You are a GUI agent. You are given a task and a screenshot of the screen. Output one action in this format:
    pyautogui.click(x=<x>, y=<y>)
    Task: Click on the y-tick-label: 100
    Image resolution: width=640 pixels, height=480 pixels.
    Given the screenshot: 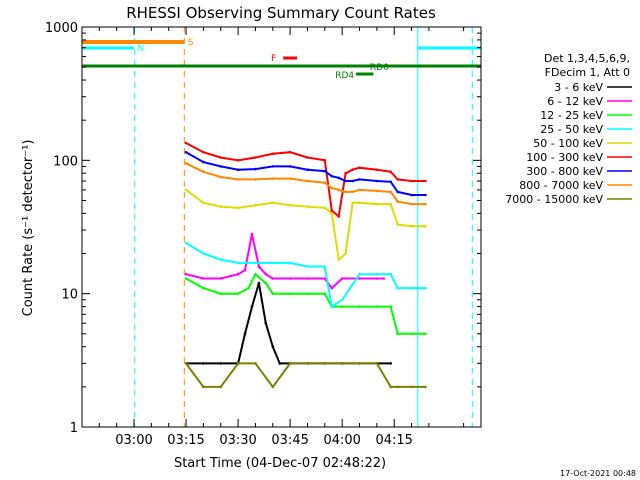 What is the action you would take?
    pyautogui.click(x=65, y=161)
    